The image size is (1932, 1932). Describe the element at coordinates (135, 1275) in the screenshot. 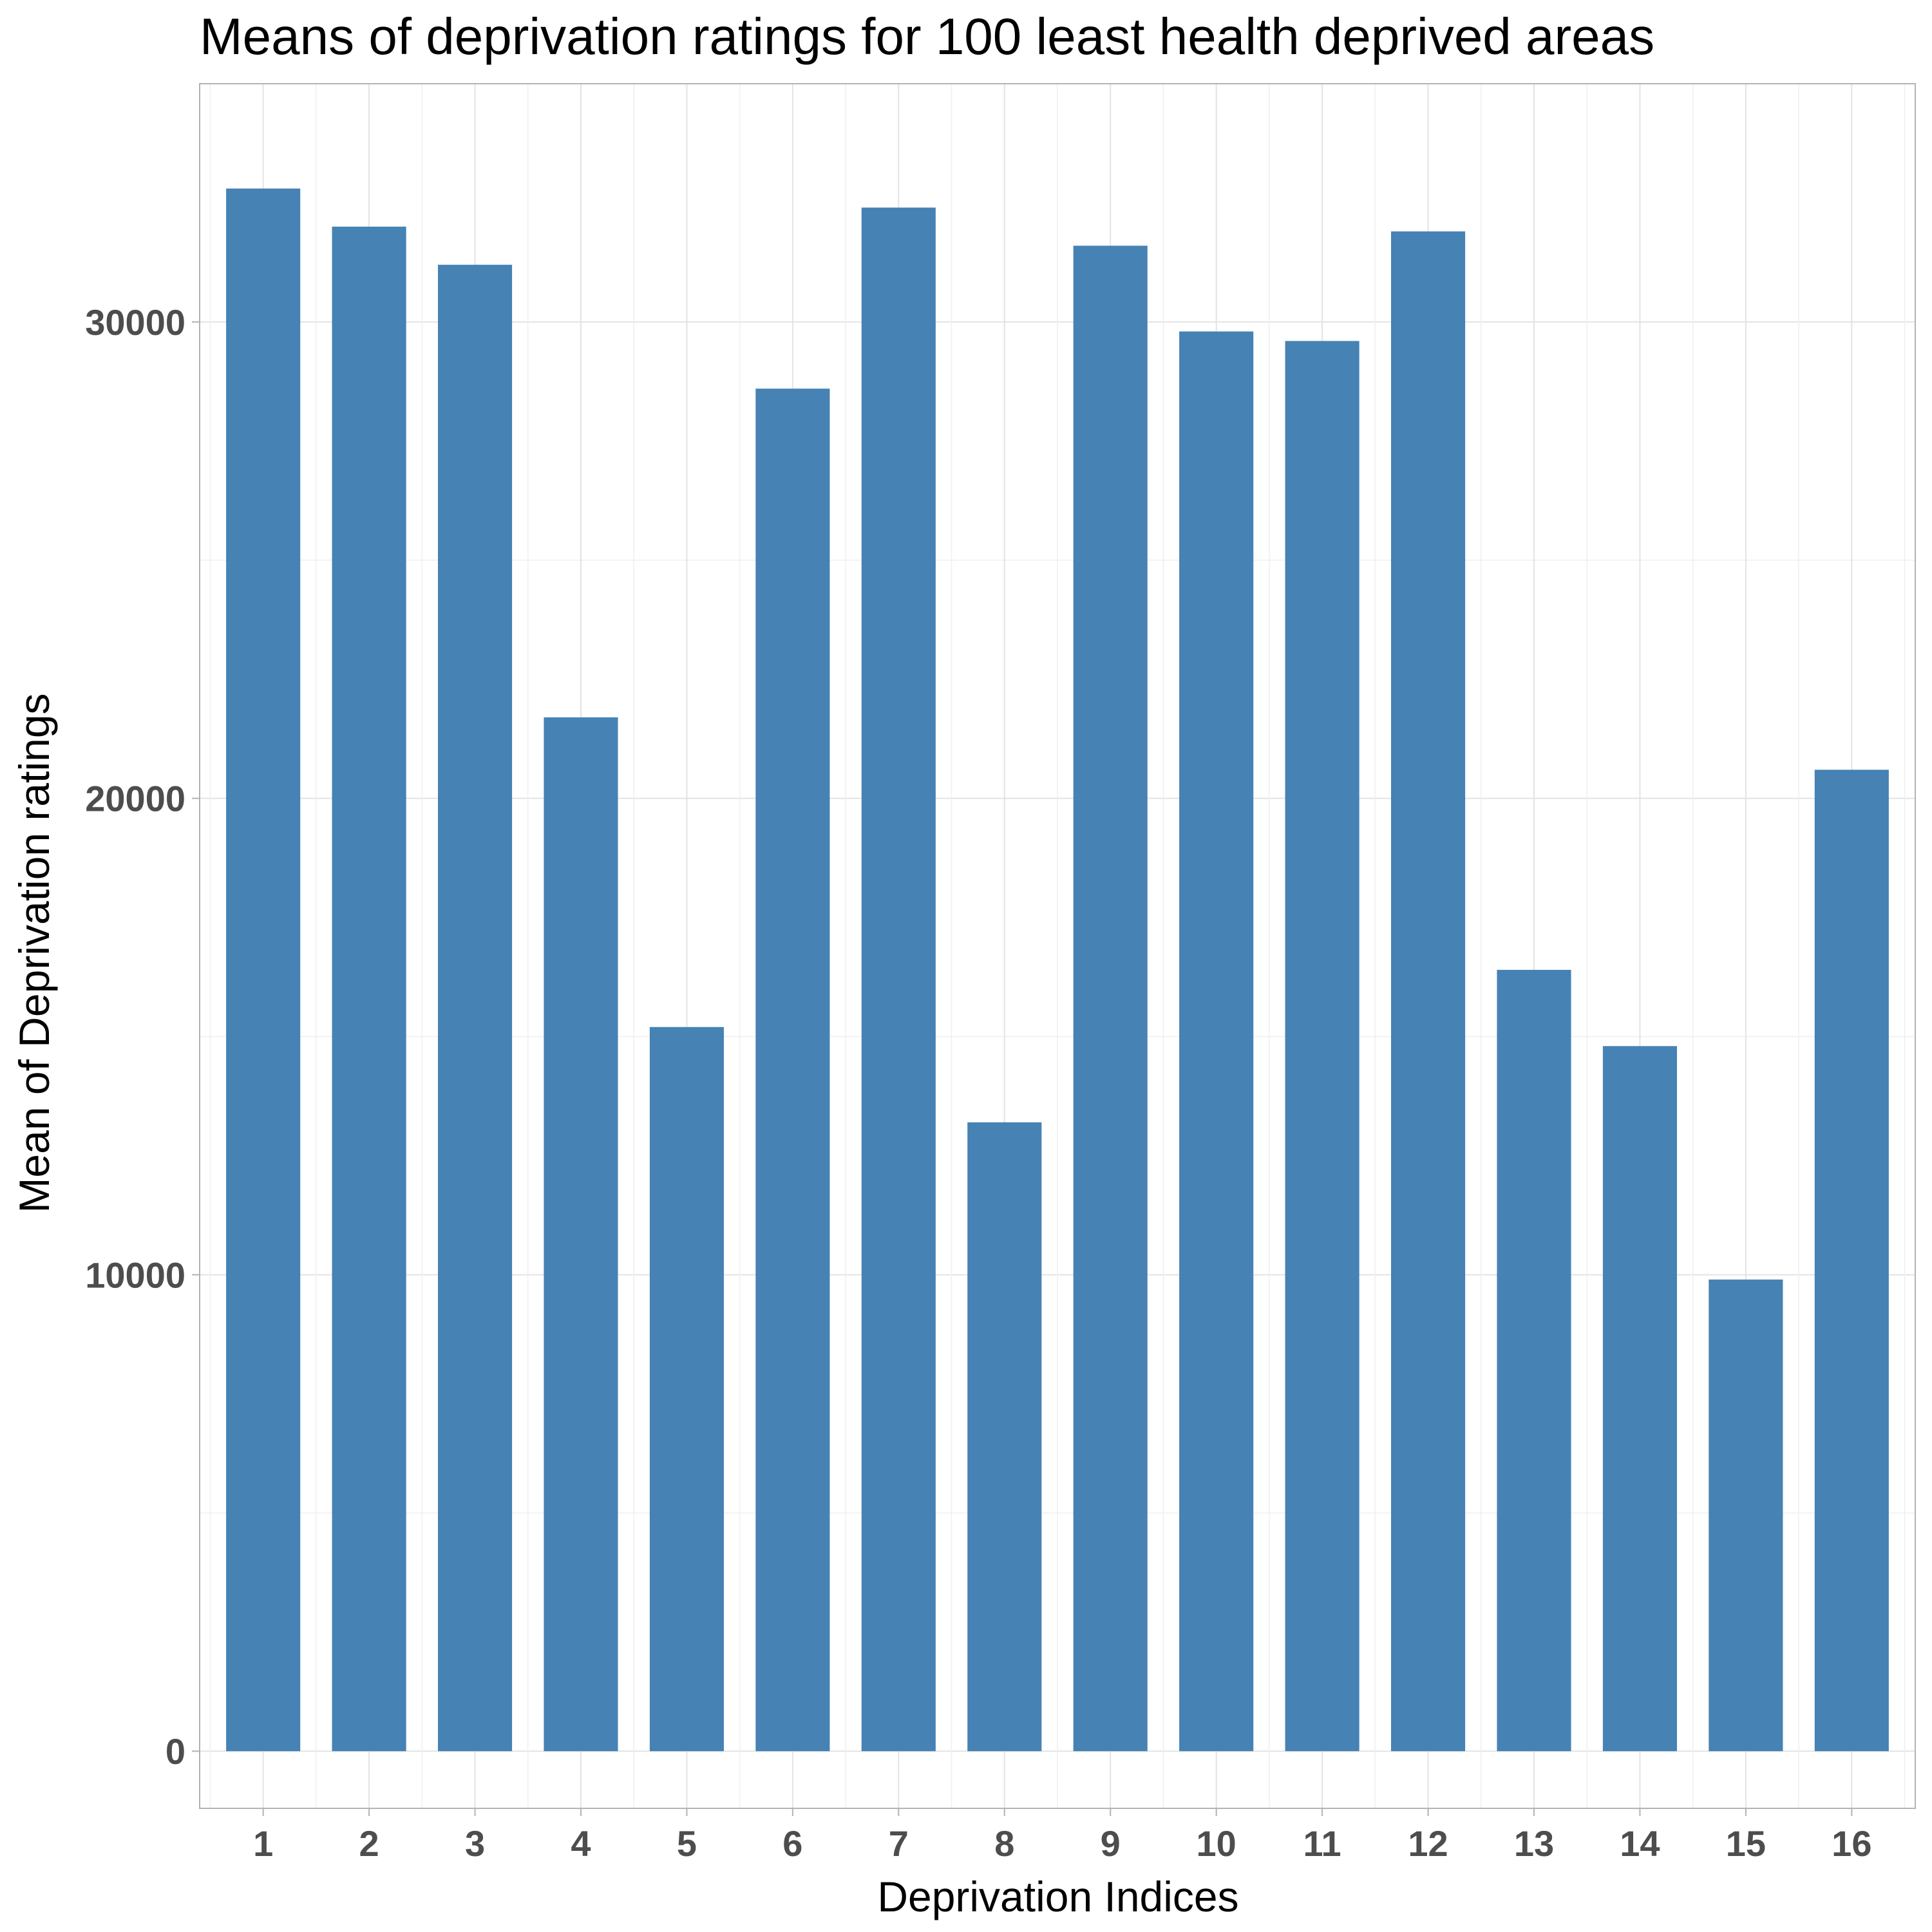

I see `y-tick-label: 10000` at that location.